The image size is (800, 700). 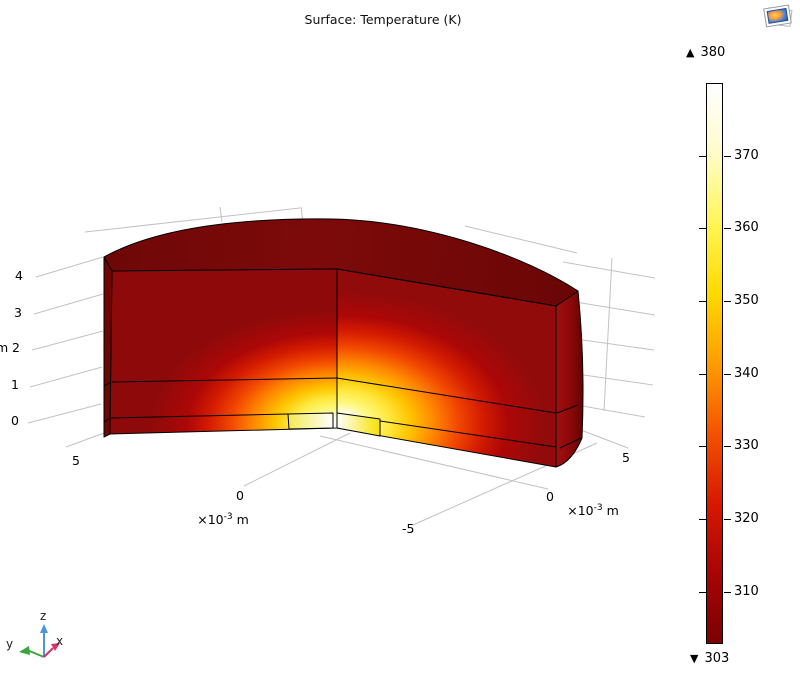 I want to click on down-triangle-icon: ▼, so click(x=694, y=658).